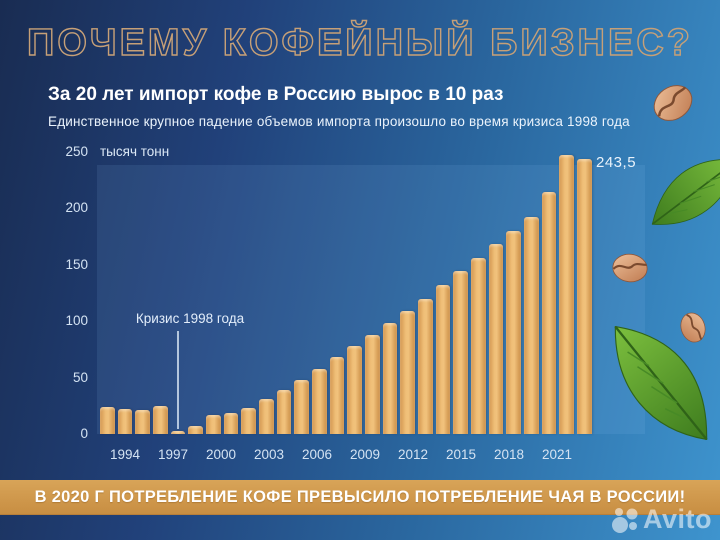 The image size is (720, 540). What do you see at coordinates (413, 454) in the screenshot?
I see `x-tick-2012: 2012` at bounding box center [413, 454].